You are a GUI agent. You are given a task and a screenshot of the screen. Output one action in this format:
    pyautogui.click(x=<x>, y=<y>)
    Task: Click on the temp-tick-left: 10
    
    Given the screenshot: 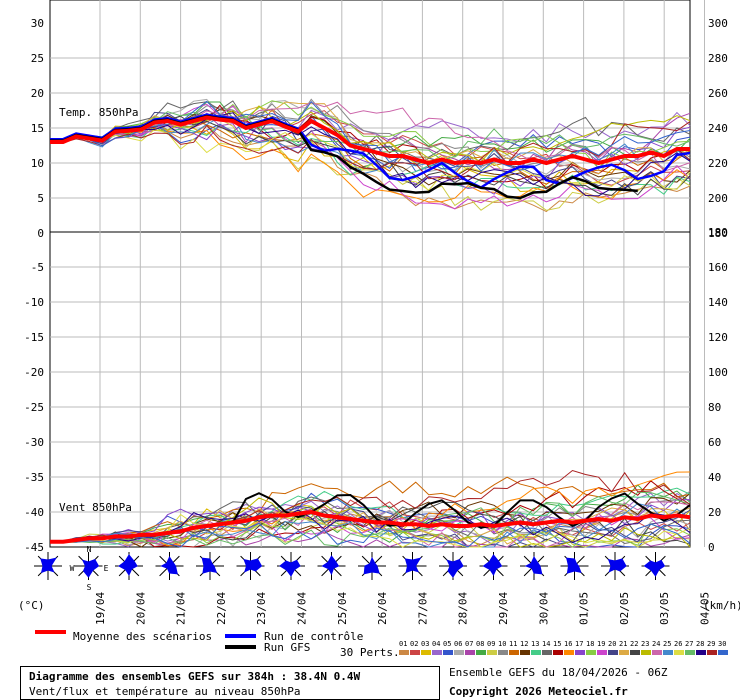 What is the action you would take?
    pyautogui.click(x=37, y=163)
    